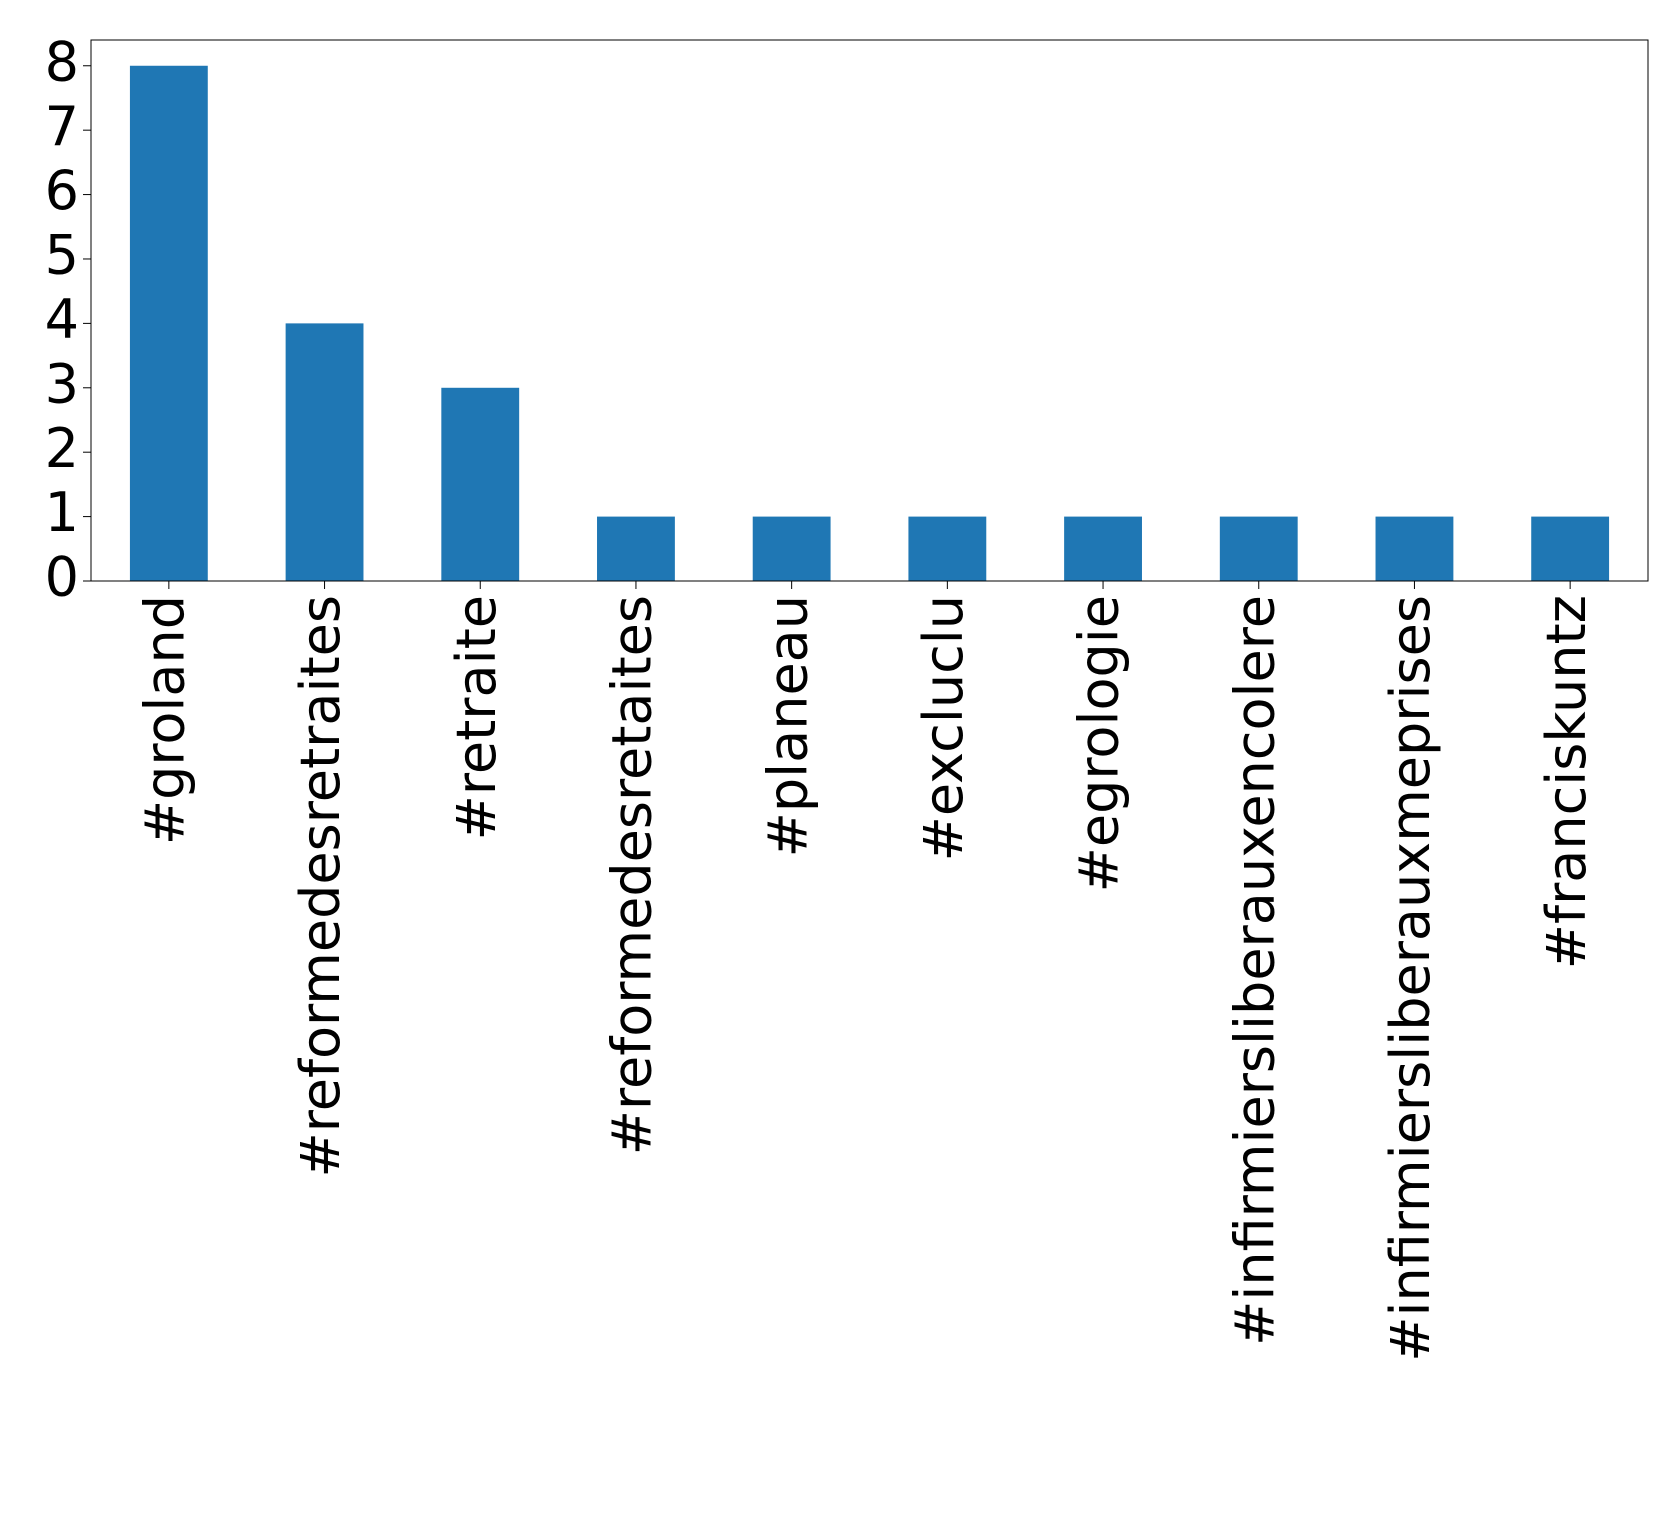 The width and height of the screenshot is (1679, 1515). I want to click on y-tick-label: 7, so click(62, 126).